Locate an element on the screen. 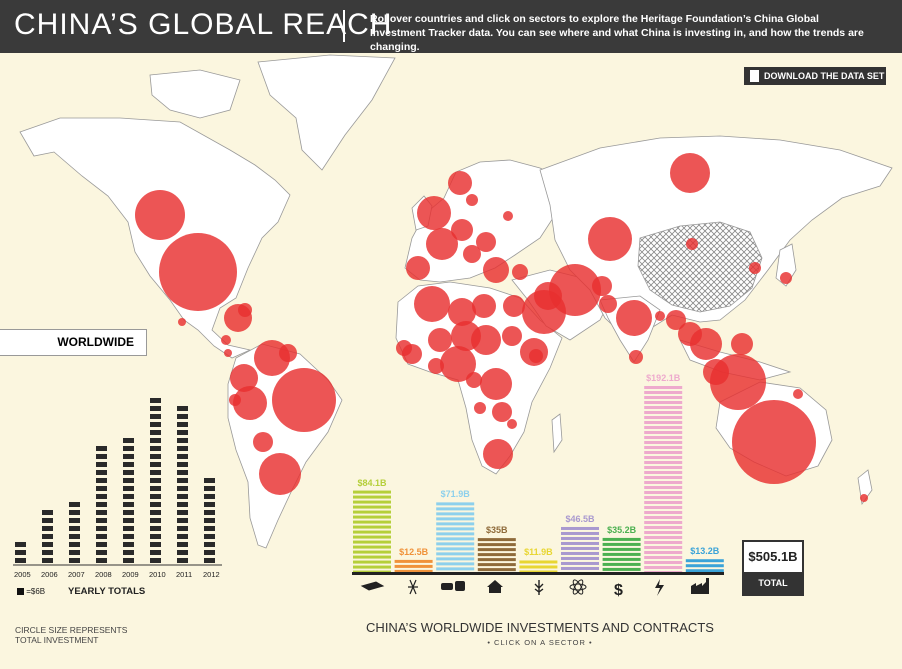  download-data-button: DOWNLOAD THE DATA SET is located at coordinates (815, 76).